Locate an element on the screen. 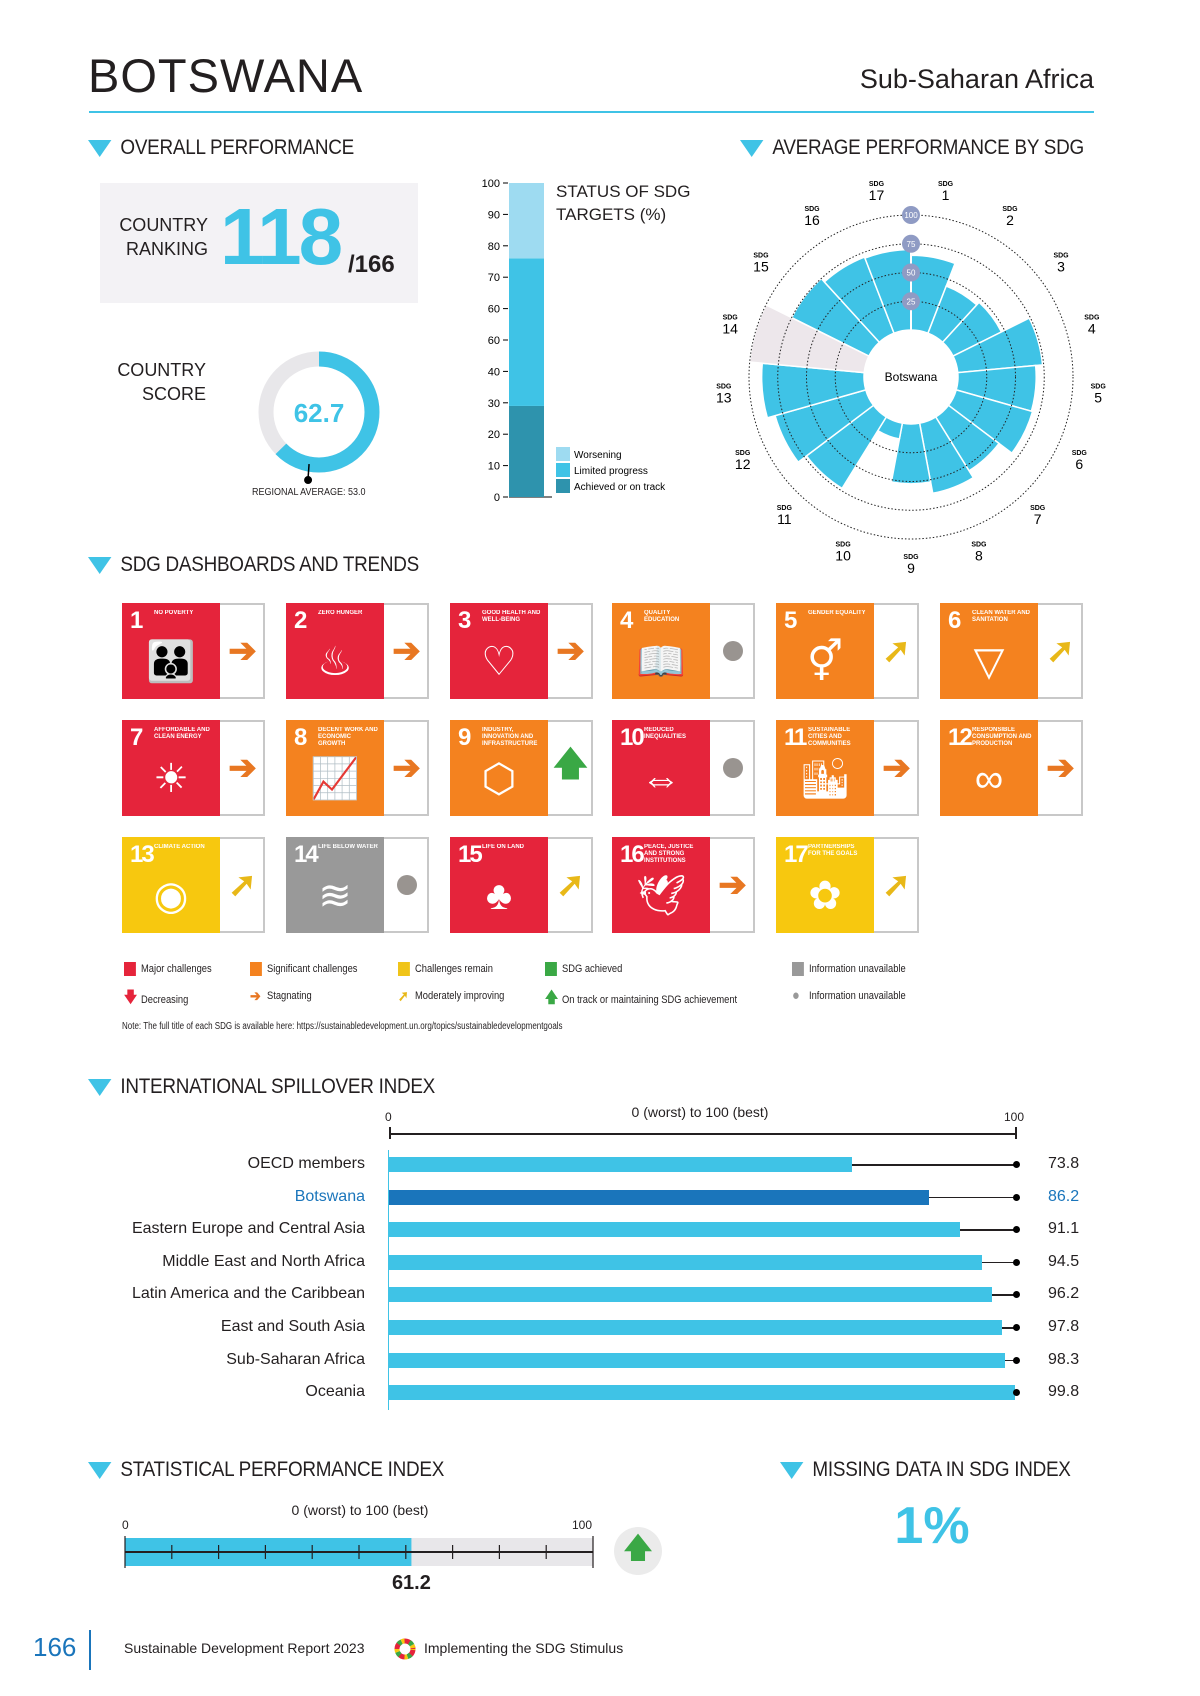  sdg-tile-14: 14 Life Below Water ≋ is located at coordinates (357, 885).